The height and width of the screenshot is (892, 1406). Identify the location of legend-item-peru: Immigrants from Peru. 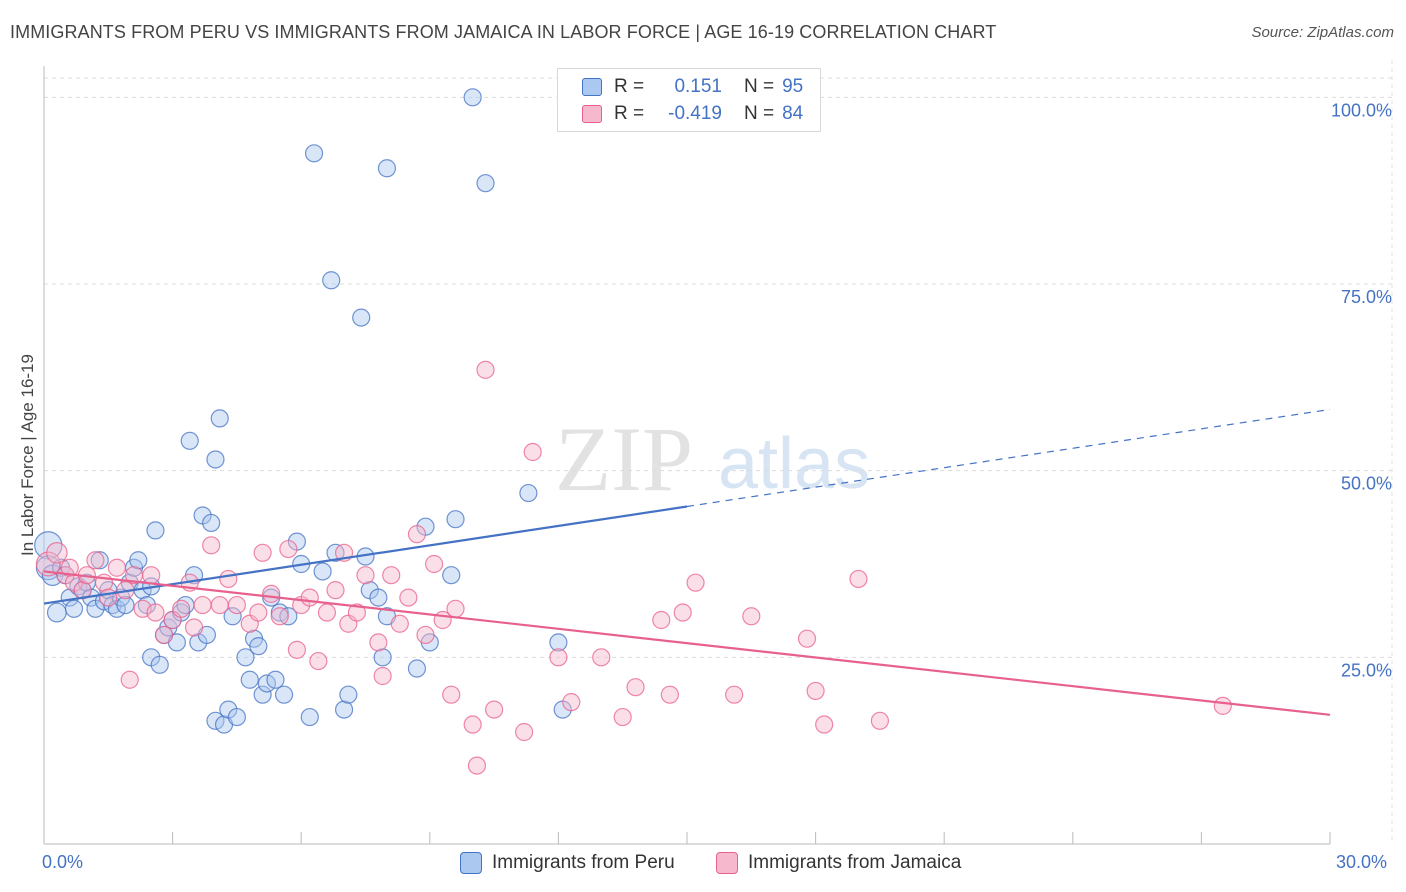
(567, 863).